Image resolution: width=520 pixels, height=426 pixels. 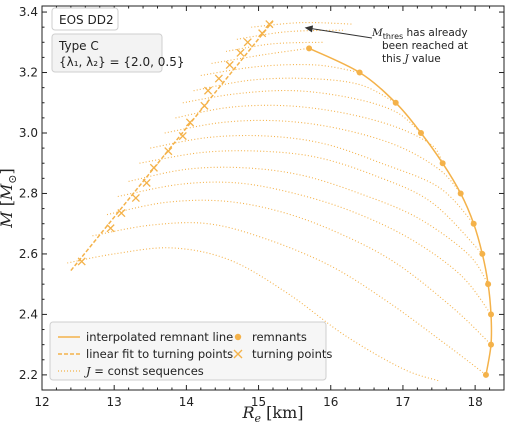 I want to click on legend-turning-marker, so click(x=238, y=354).